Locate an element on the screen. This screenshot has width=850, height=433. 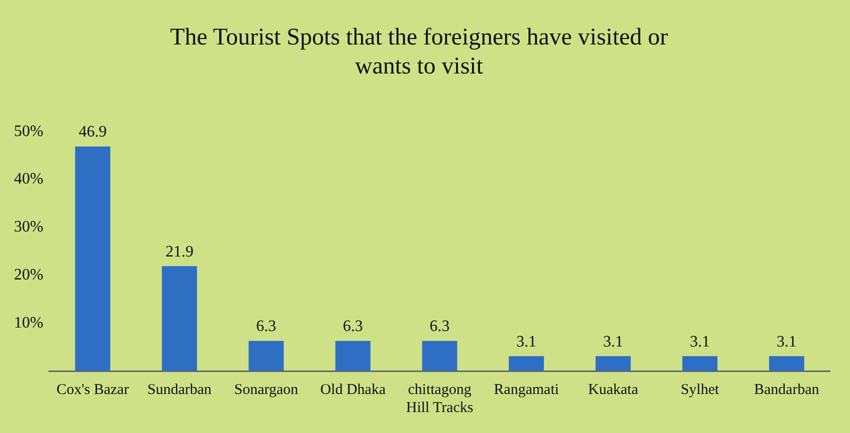
x-tick-label: chittagong Hill Tracks is located at coordinates (440, 399).